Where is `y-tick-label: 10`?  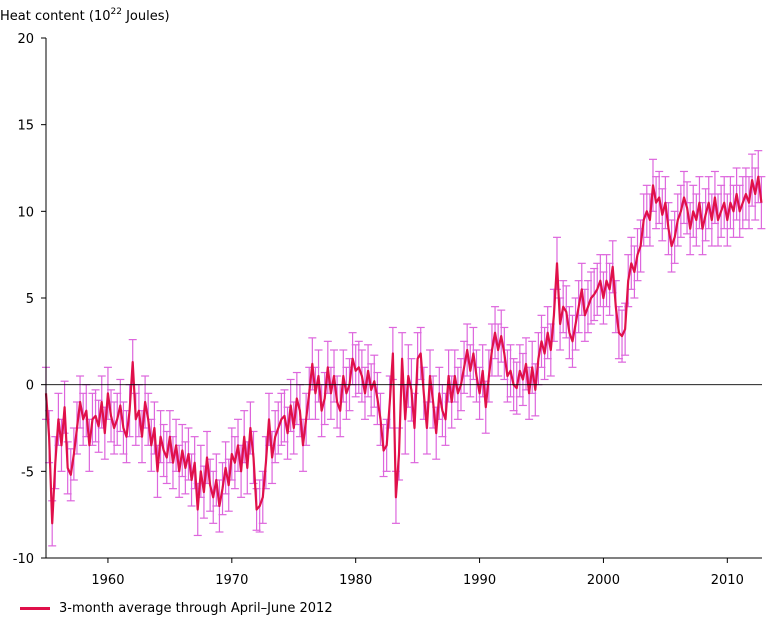
y-tick-label: 10 is located at coordinates (25, 212).